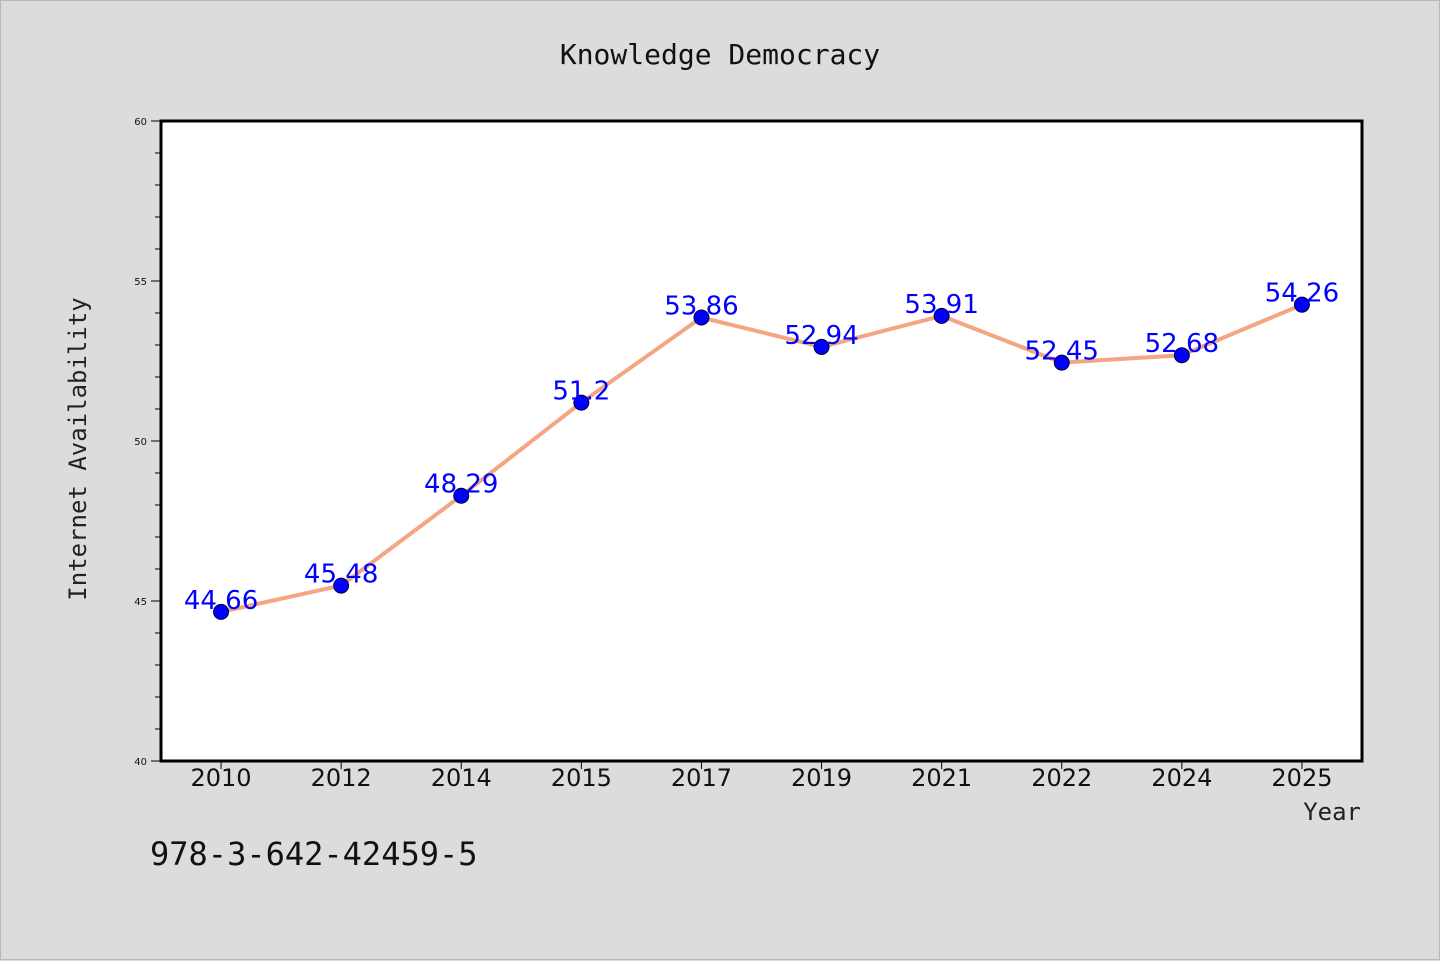 The image size is (1440, 961). What do you see at coordinates (581, 392) in the screenshot?
I see `data-label: 51.2` at bounding box center [581, 392].